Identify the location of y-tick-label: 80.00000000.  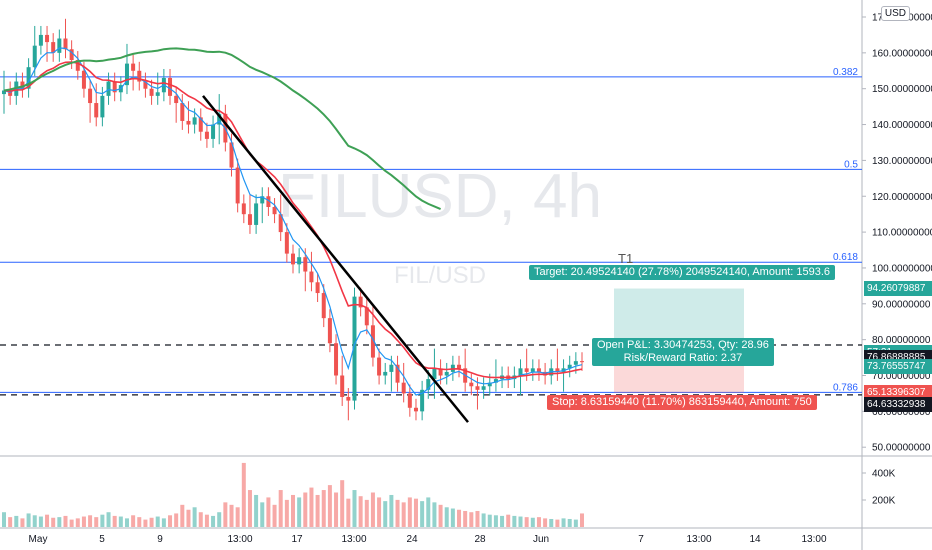
(901, 340).